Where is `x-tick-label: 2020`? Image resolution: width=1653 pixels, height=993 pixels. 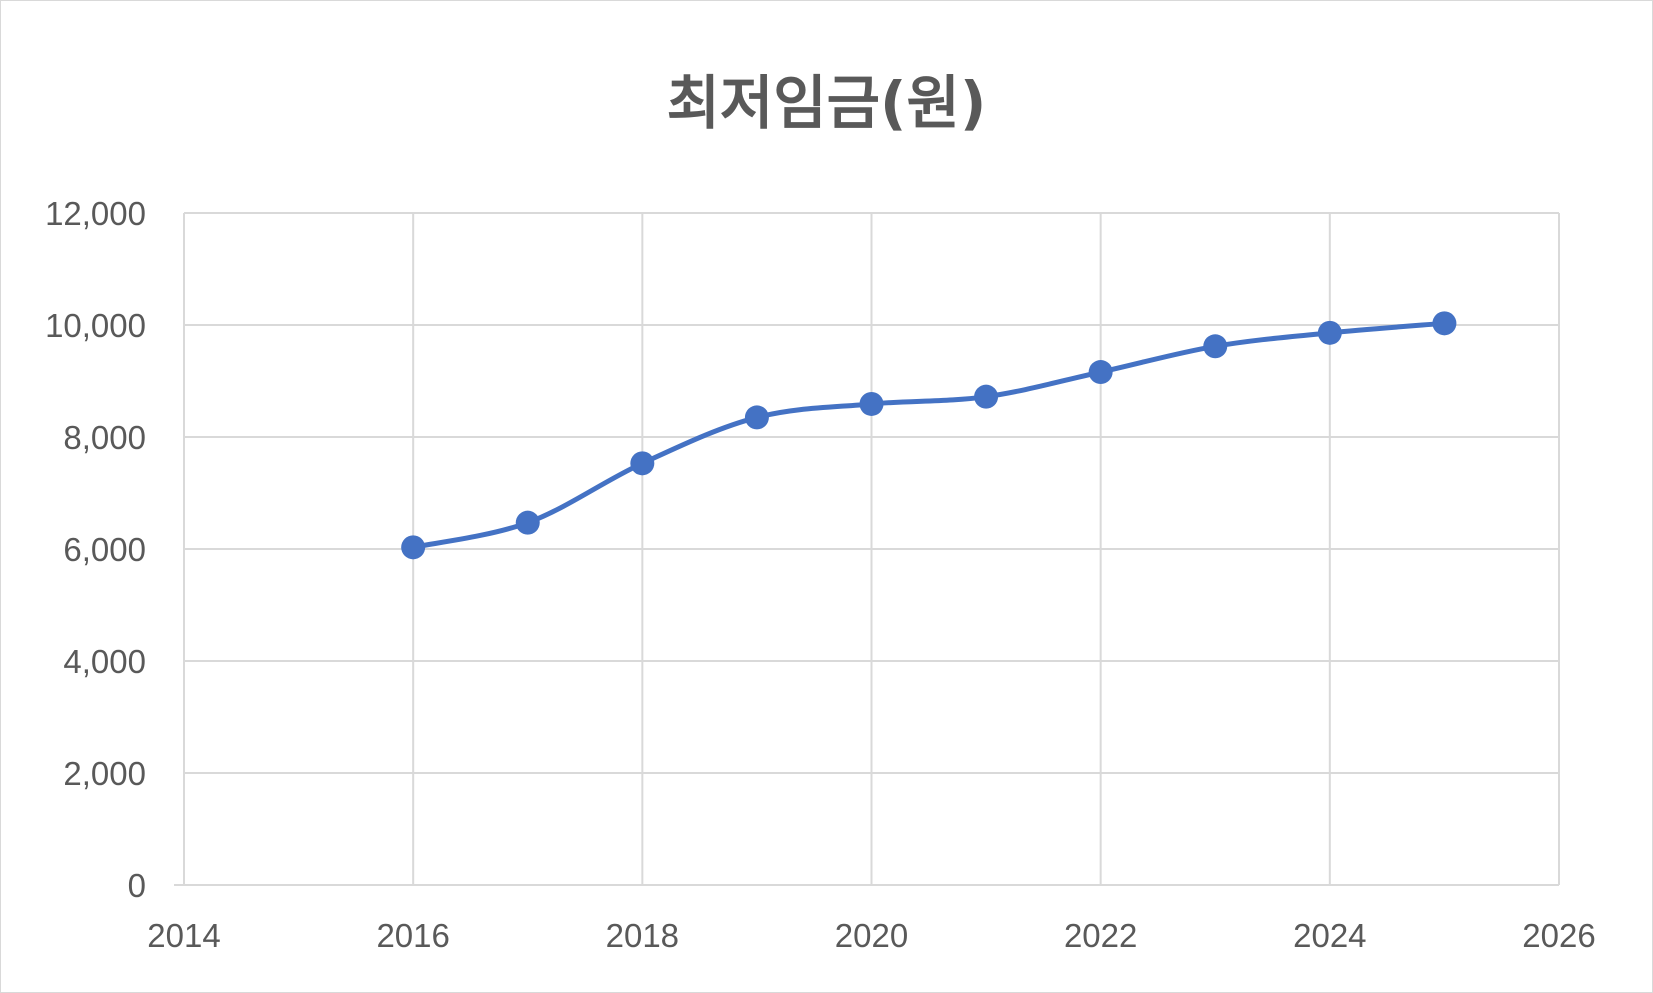
x-tick-label: 2020 is located at coordinates (871, 935).